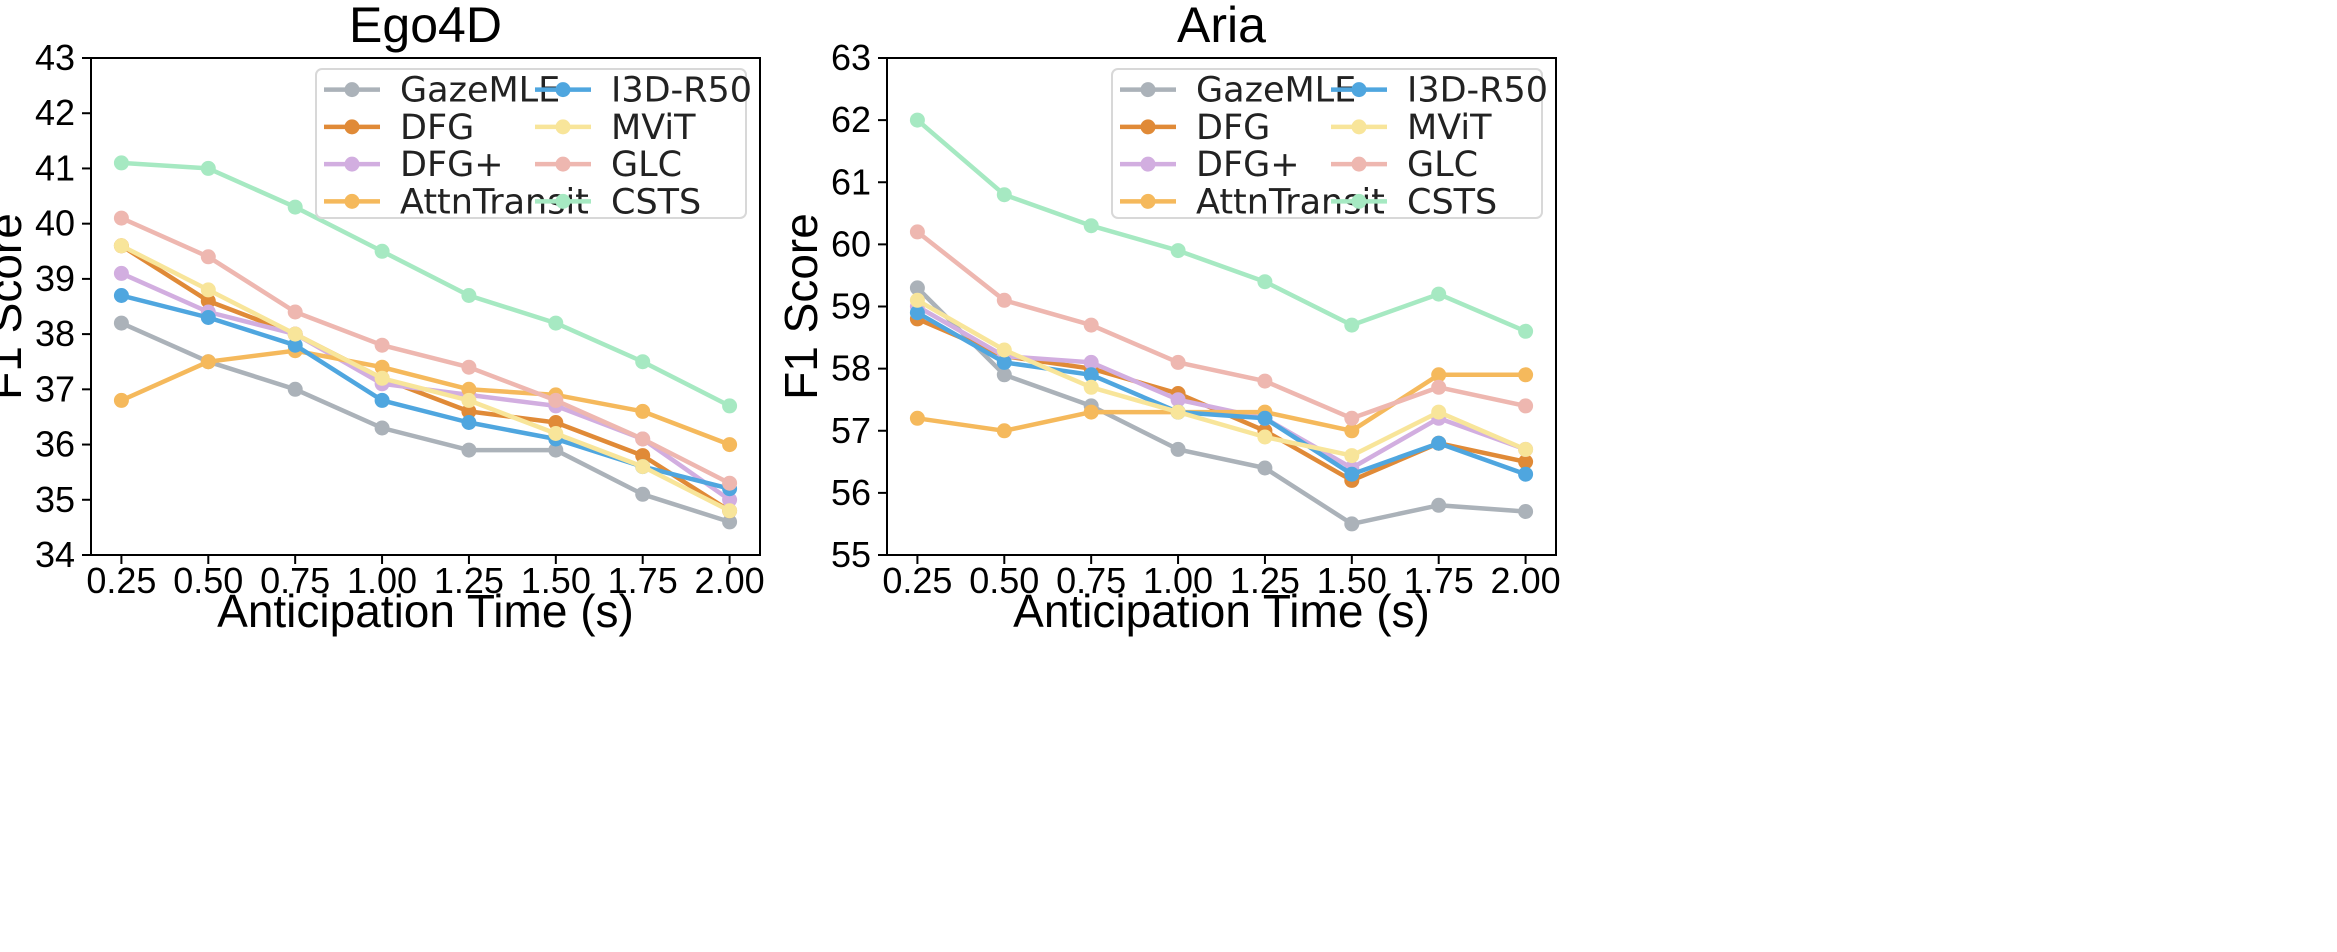 The image size is (2337, 952). What do you see at coordinates (55, 499) in the screenshot?
I see `y-tick-label: 35` at bounding box center [55, 499].